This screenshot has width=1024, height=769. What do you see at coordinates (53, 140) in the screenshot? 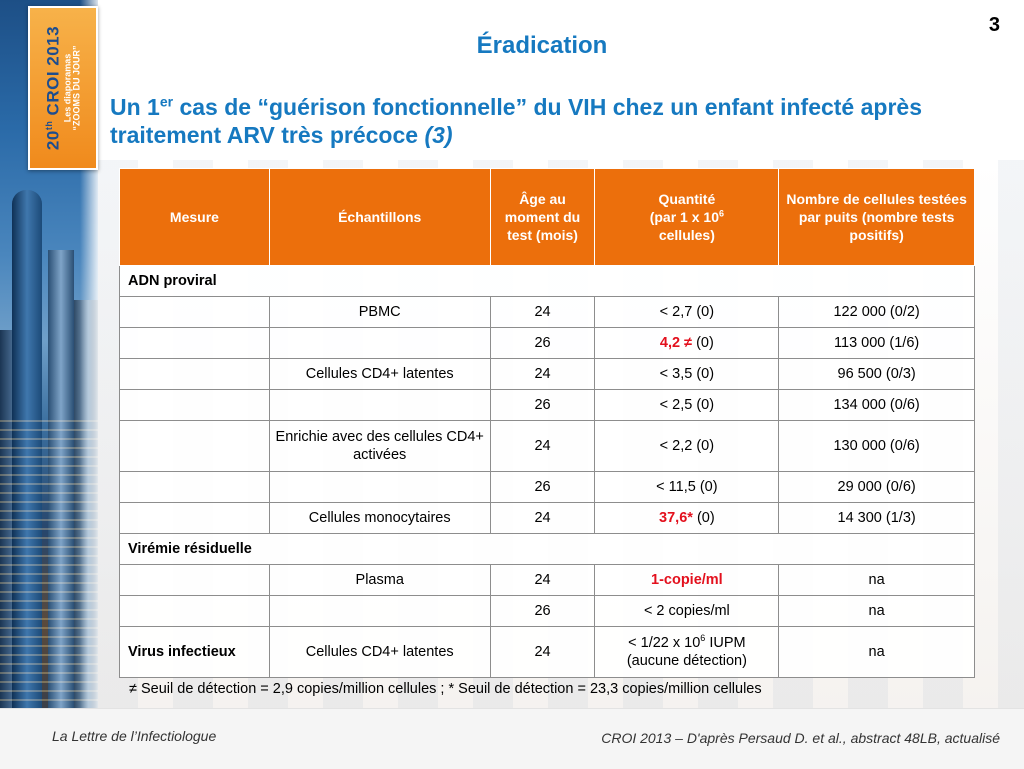
I see `logo-number: 20` at bounding box center [53, 140].